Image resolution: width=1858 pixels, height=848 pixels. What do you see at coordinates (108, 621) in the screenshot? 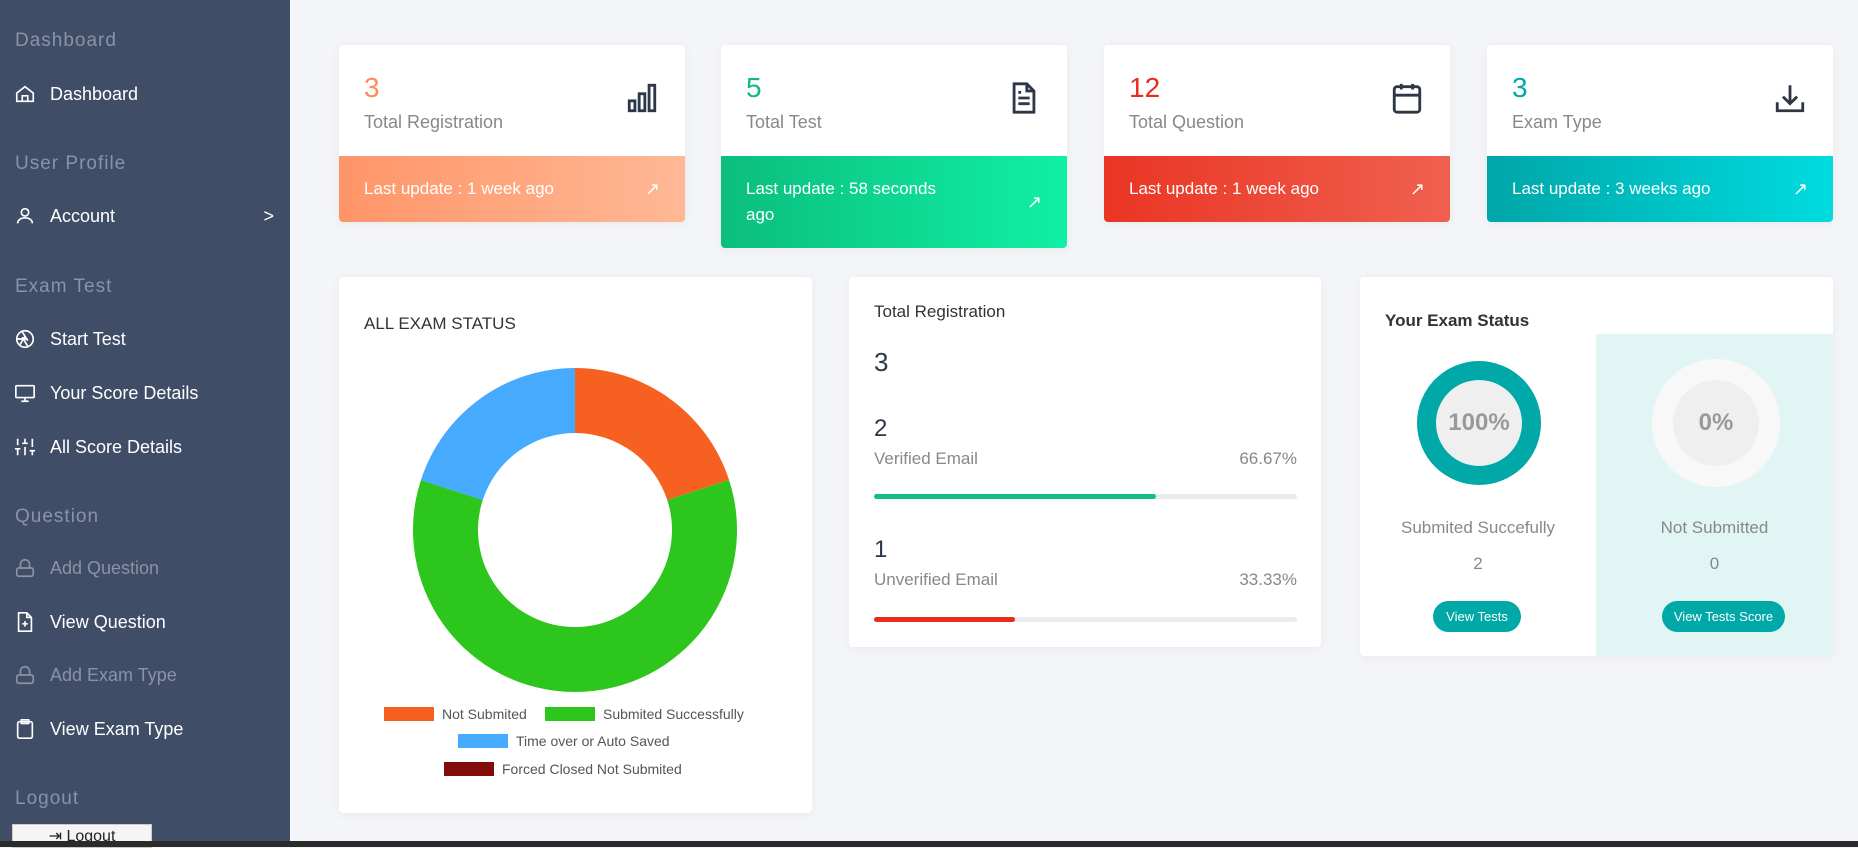
I see `label: View Question` at bounding box center [108, 621].